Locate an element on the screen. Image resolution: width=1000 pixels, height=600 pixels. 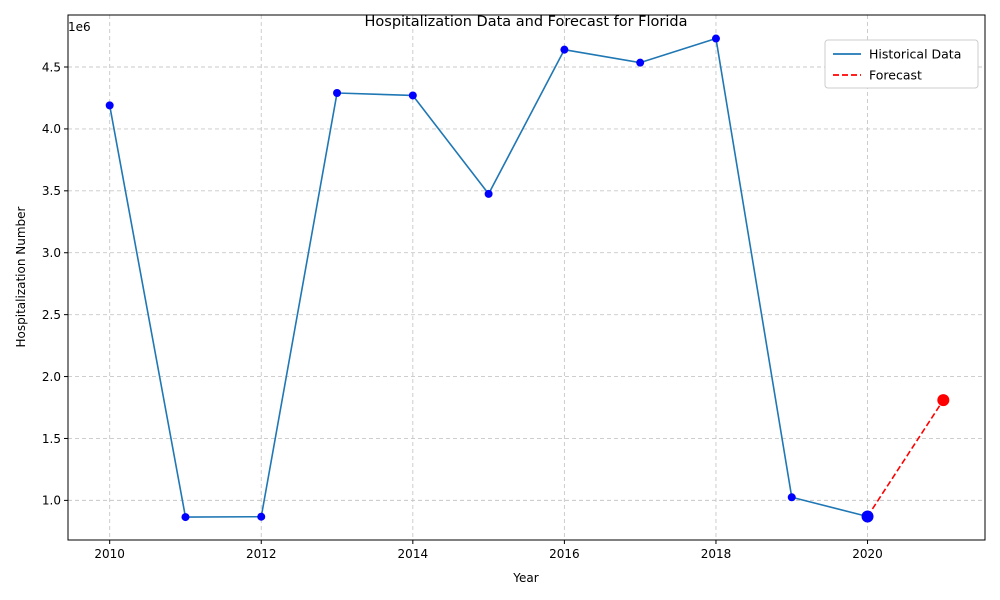
y-tick-label: 1.5 is located at coordinates (51, 439).